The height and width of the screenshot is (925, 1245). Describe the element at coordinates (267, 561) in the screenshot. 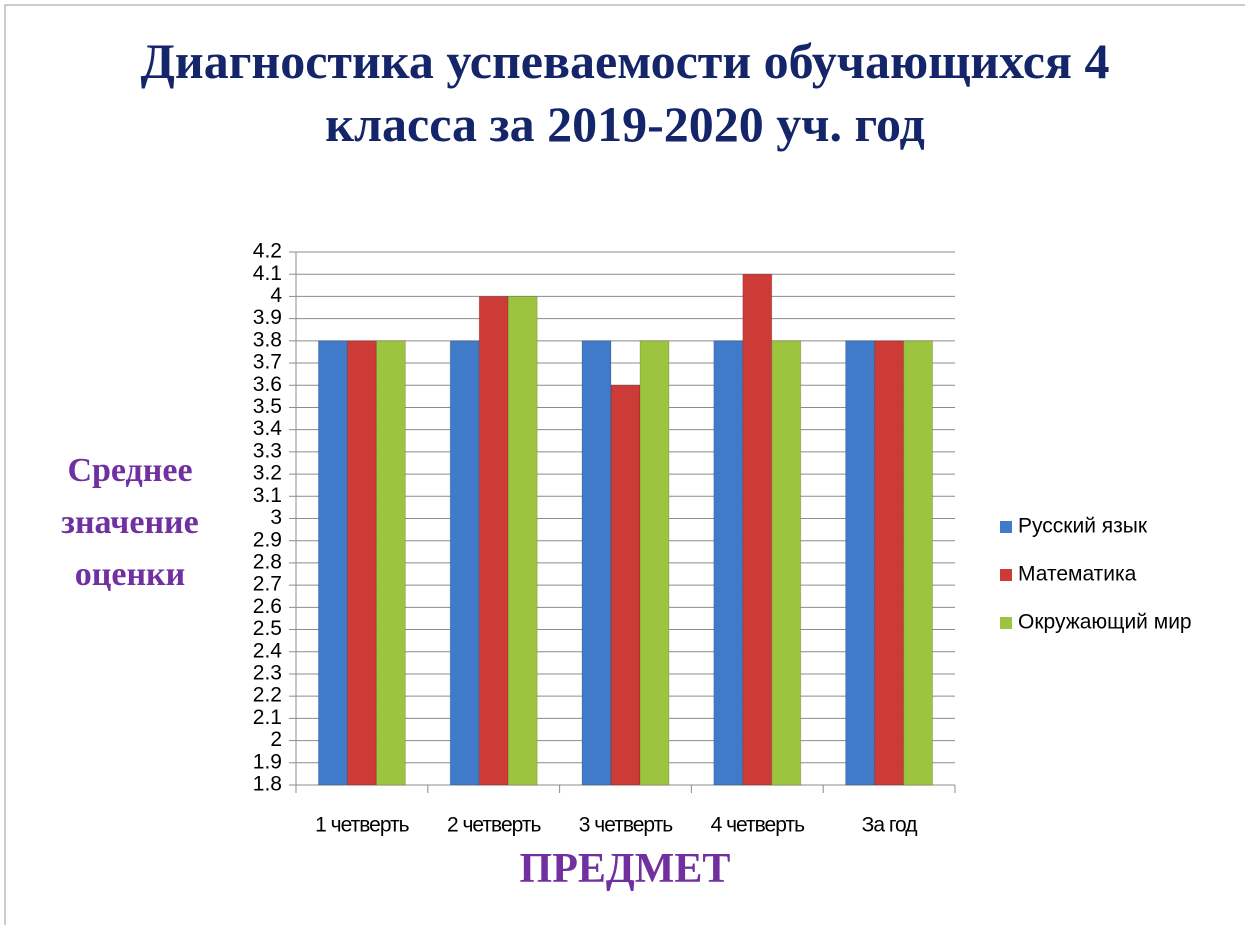

I see `y-tick-label: 2.8` at that location.